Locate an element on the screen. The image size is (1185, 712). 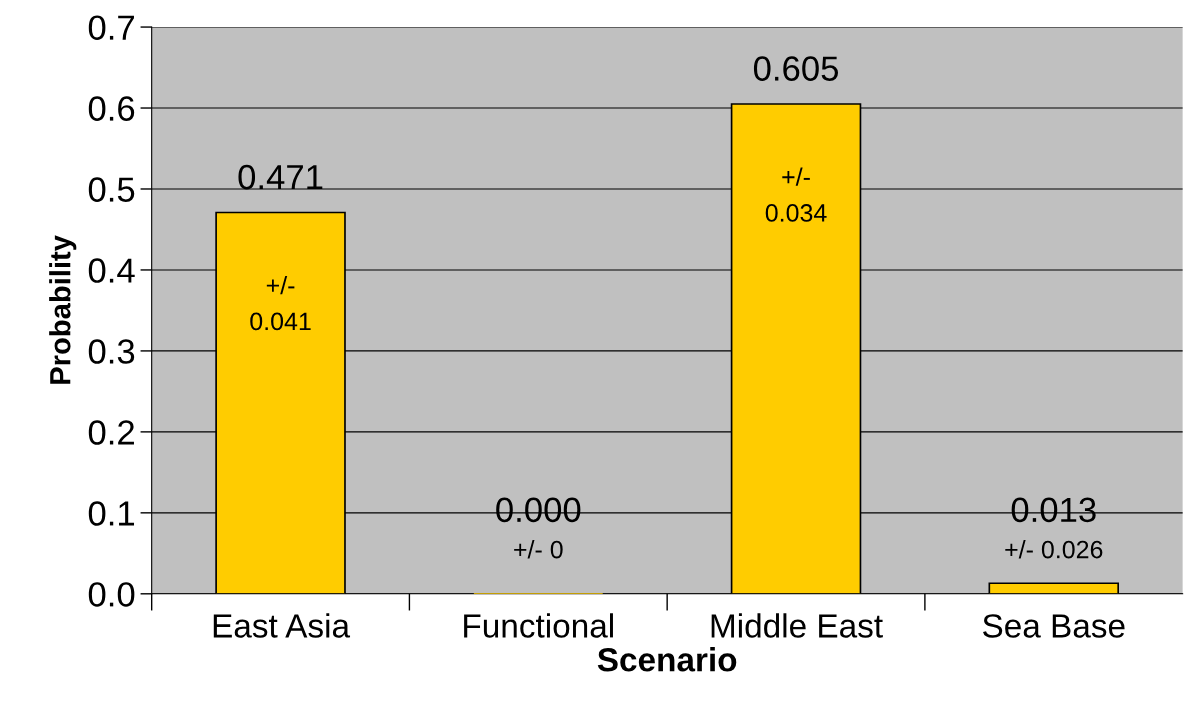
y-tick-label: 0.6 is located at coordinates (111, 108).